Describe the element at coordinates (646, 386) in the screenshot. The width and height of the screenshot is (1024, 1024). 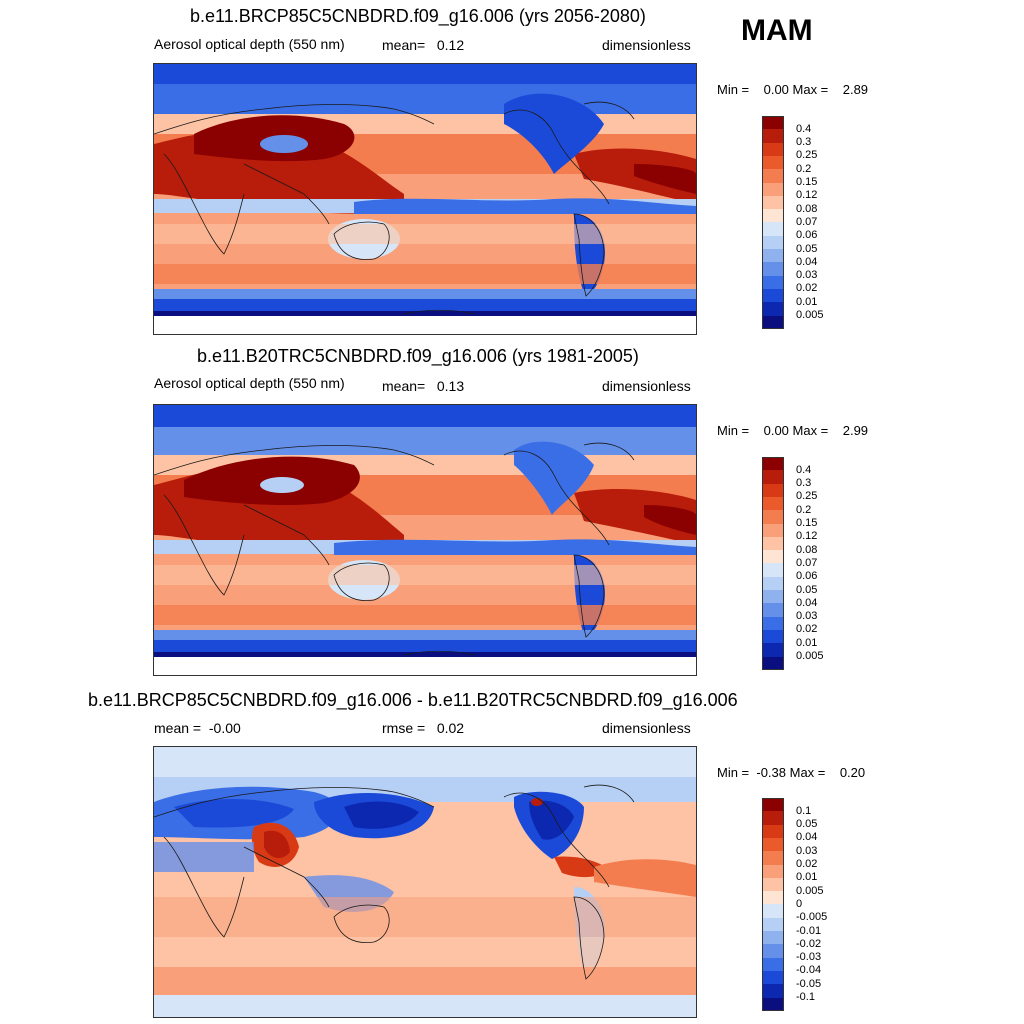
I see `panel-2-units-label: dimensionless` at that location.